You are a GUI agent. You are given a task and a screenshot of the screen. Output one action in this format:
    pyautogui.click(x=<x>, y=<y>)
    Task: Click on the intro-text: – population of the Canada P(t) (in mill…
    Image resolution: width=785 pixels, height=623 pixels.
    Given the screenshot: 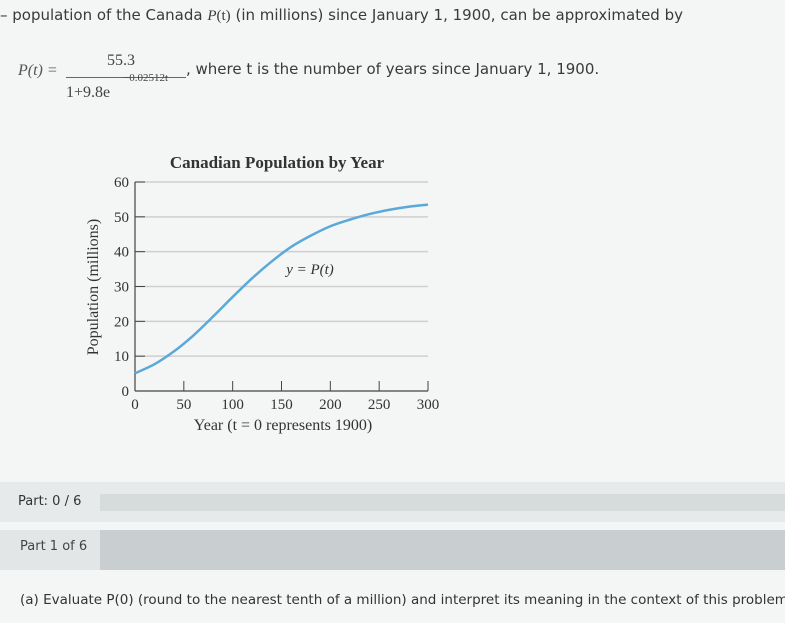 What is the action you would take?
    pyautogui.click(x=341, y=15)
    